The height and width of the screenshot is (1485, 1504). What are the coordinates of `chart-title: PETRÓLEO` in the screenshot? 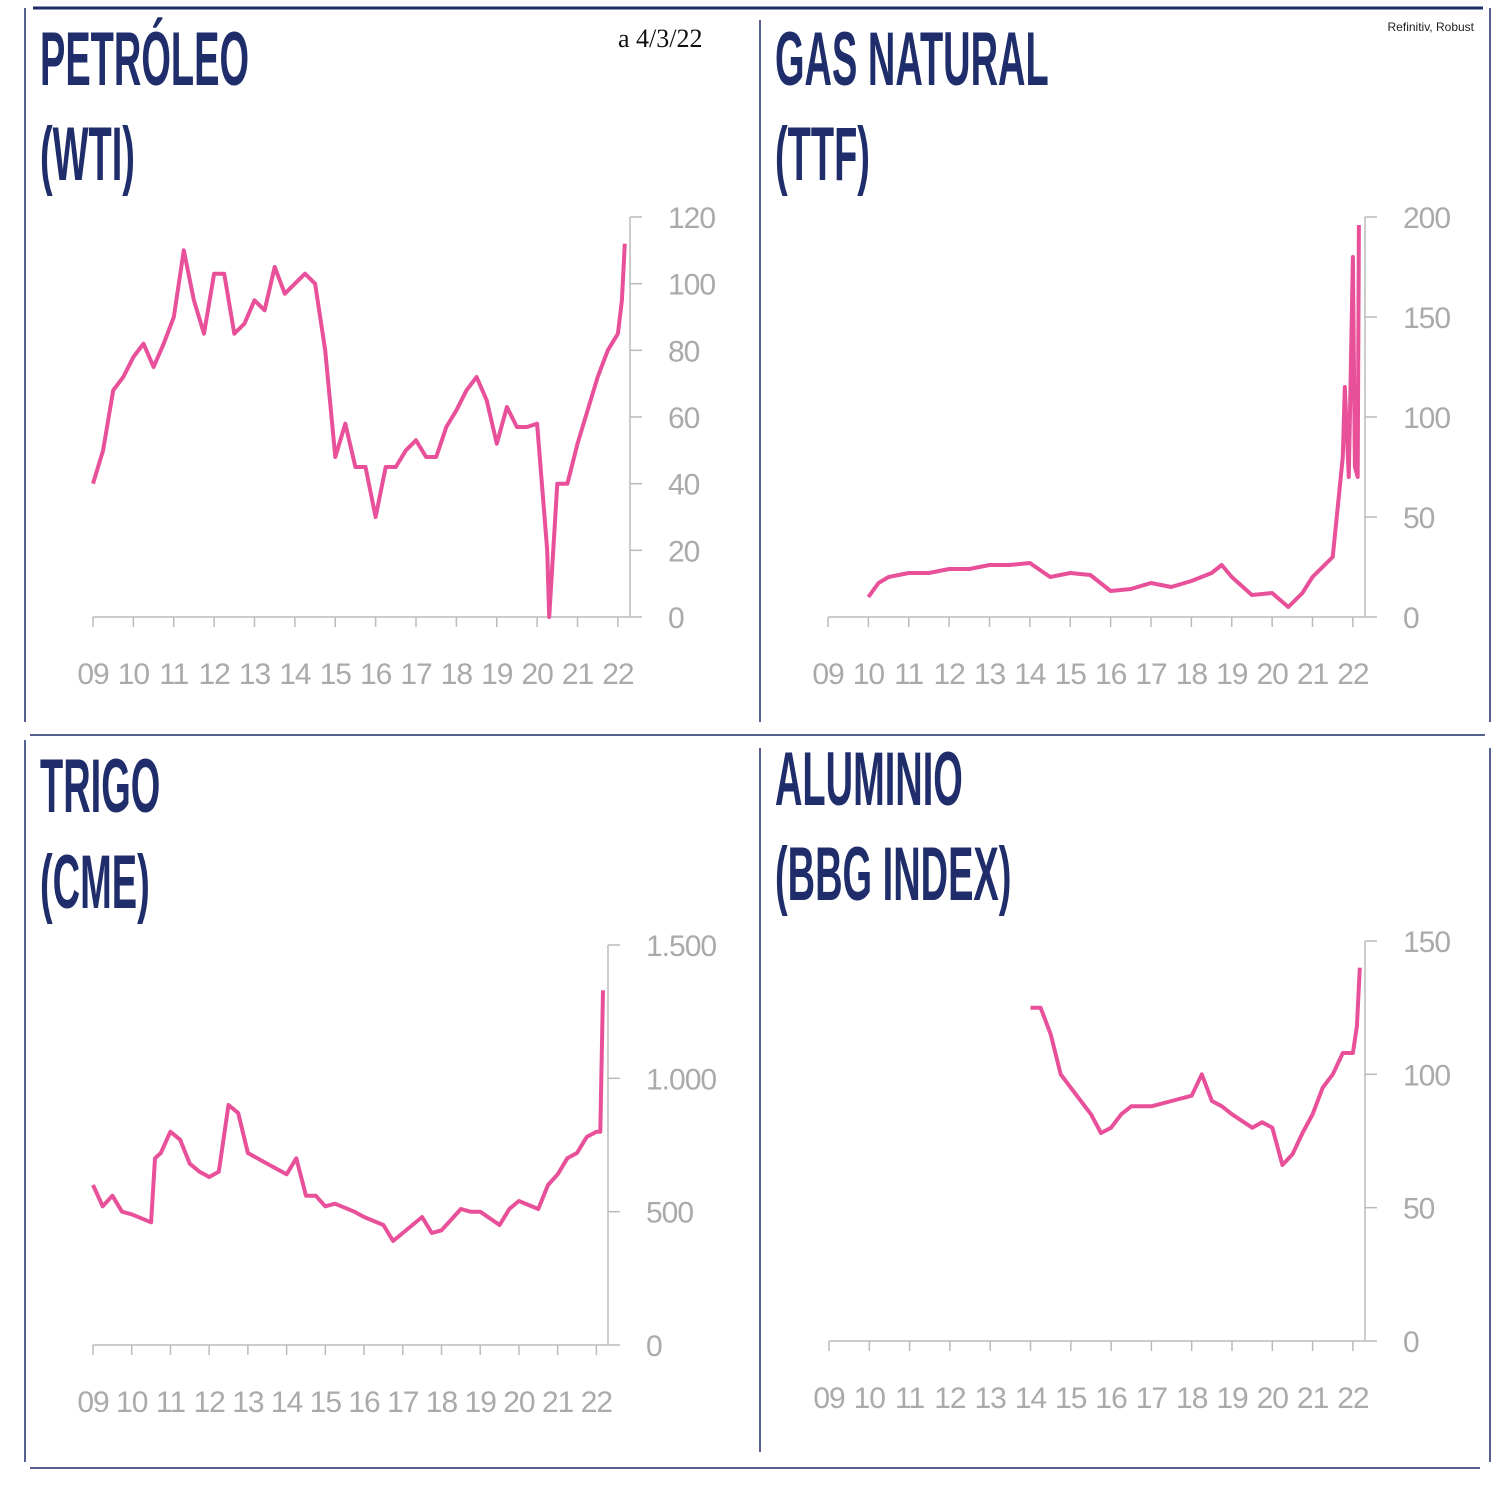 It's located at (144, 59).